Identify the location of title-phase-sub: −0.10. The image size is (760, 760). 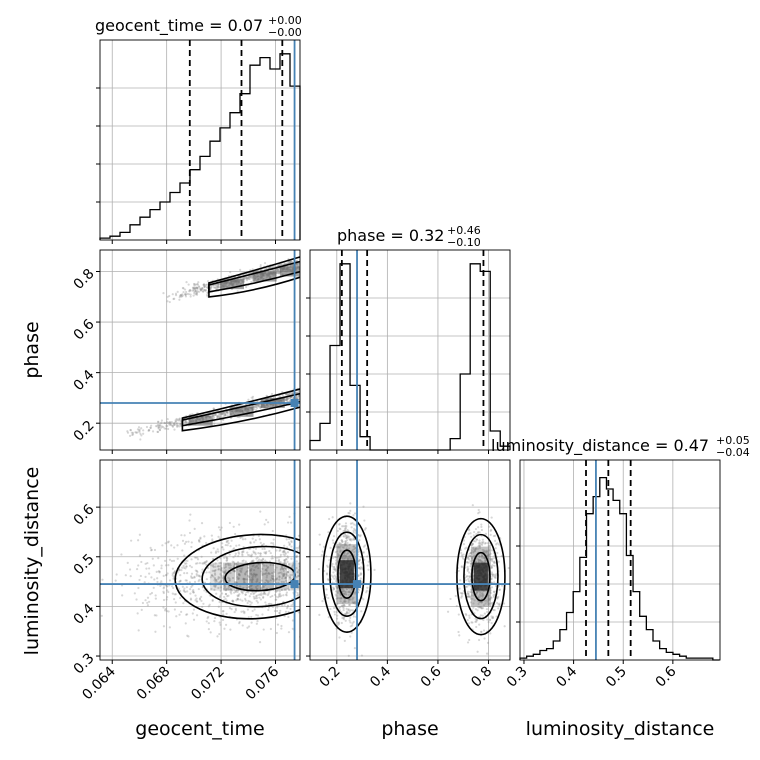
(464, 242).